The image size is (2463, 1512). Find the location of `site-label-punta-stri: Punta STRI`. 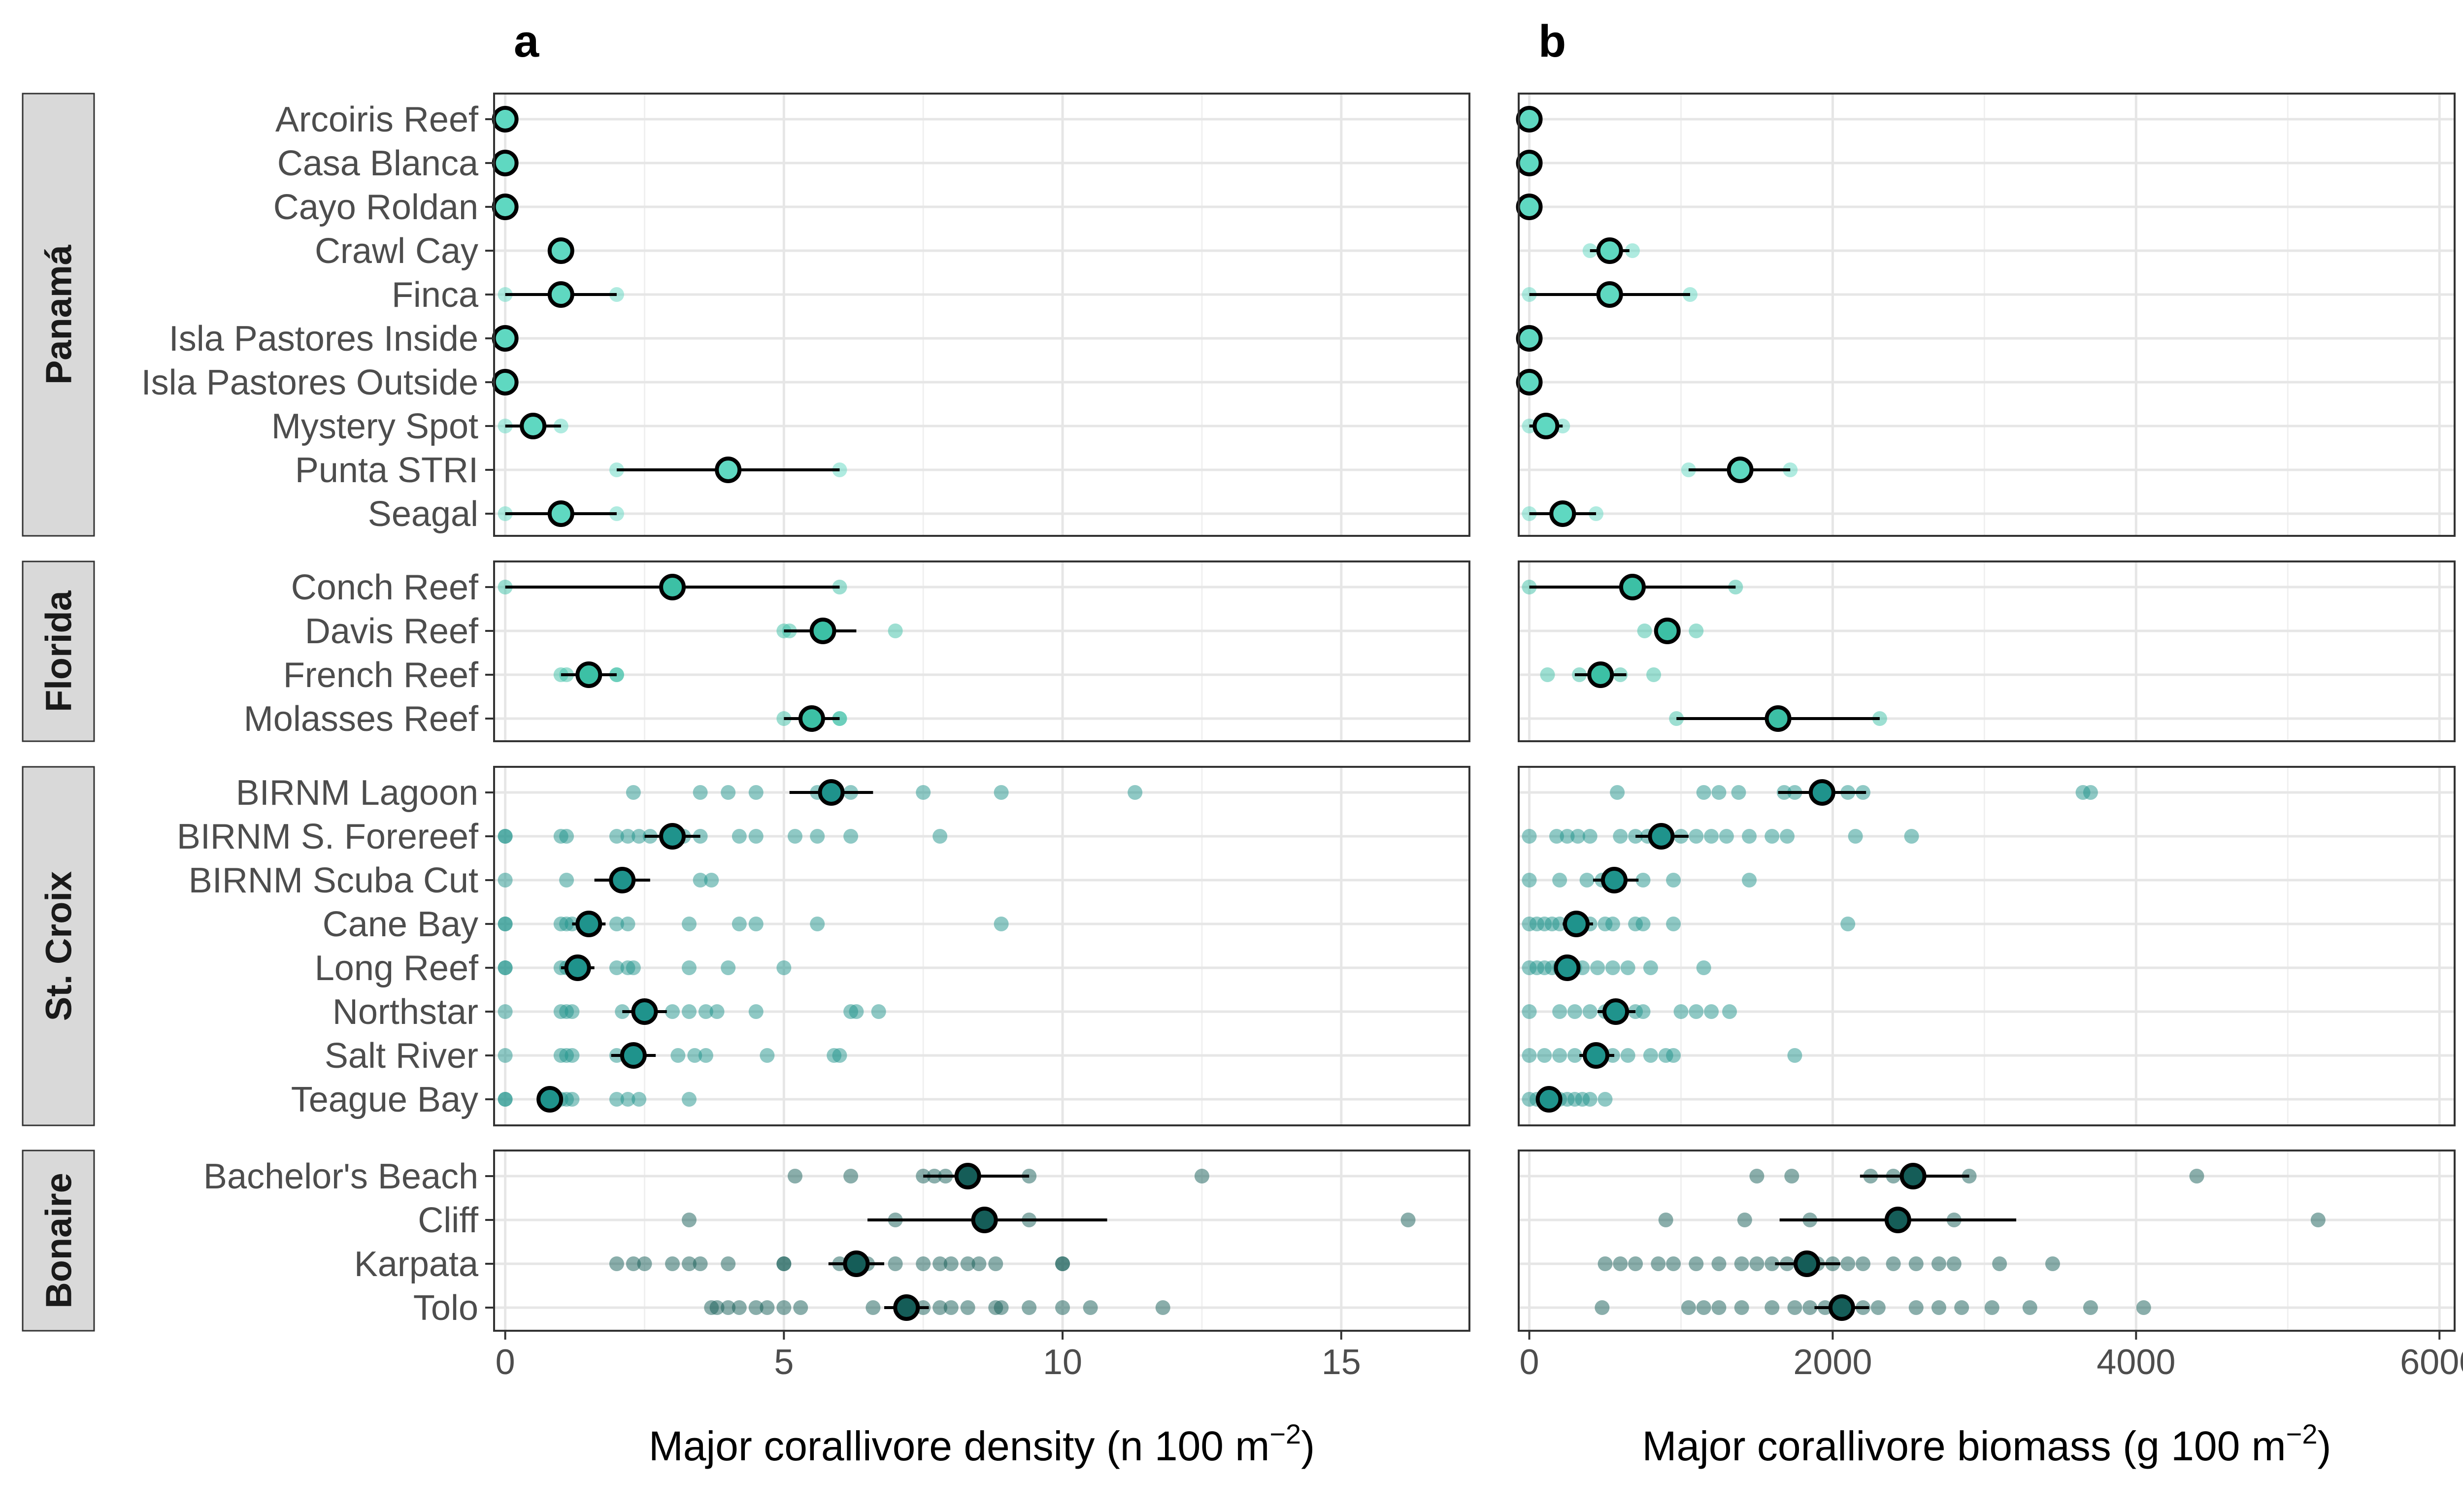

site-label-punta-stri: Punta STRI is located at coordinates (386, 470).